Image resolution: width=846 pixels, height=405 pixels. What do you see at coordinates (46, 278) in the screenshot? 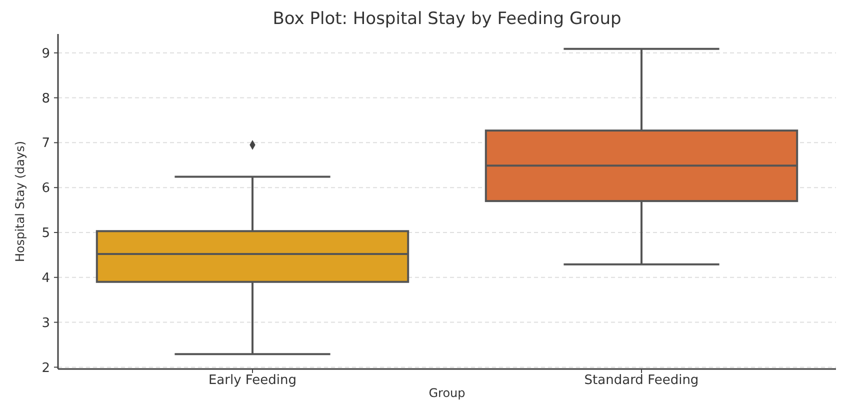
I see `y-tick-label: 4` at bounding box center [46, 278].